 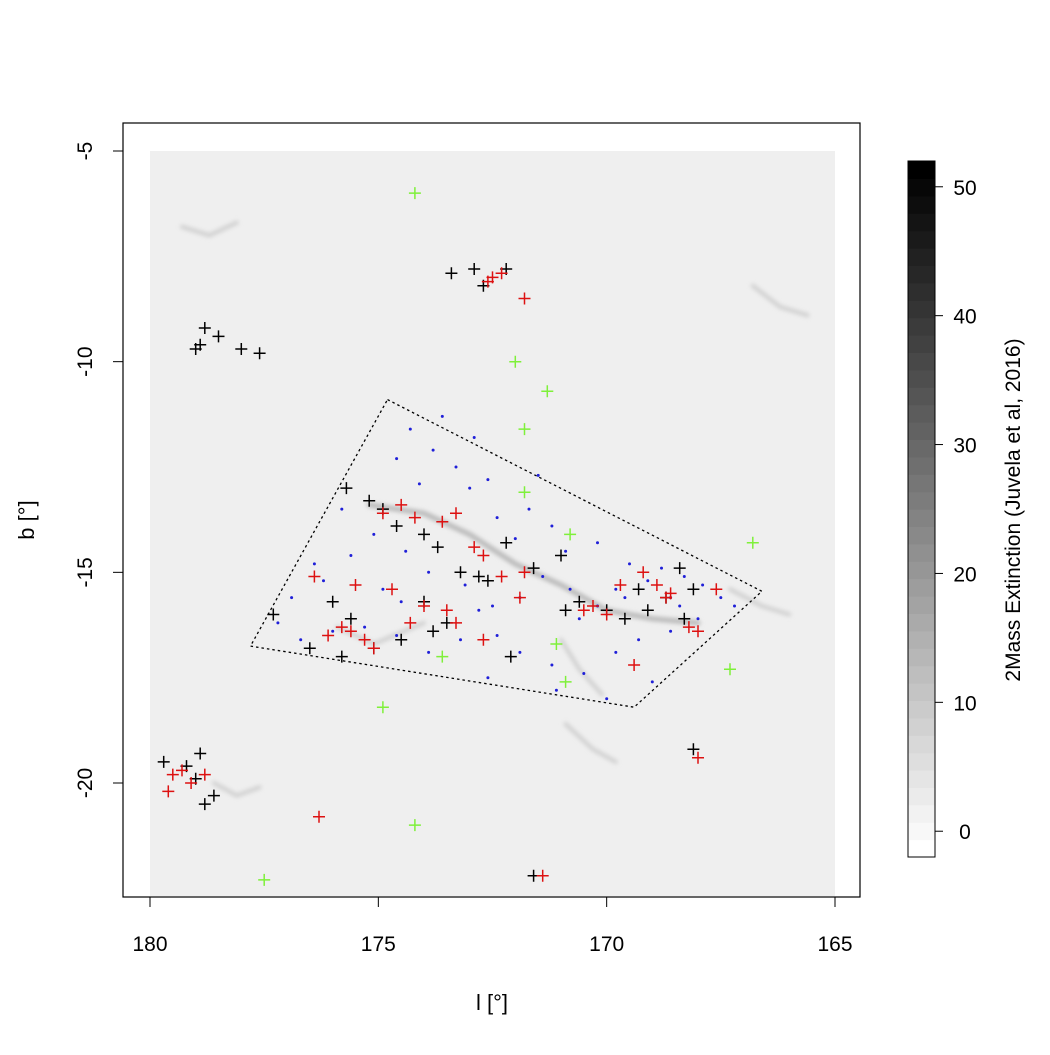 I want to click on x-tick-label: 165, so click(x=834, y=944).